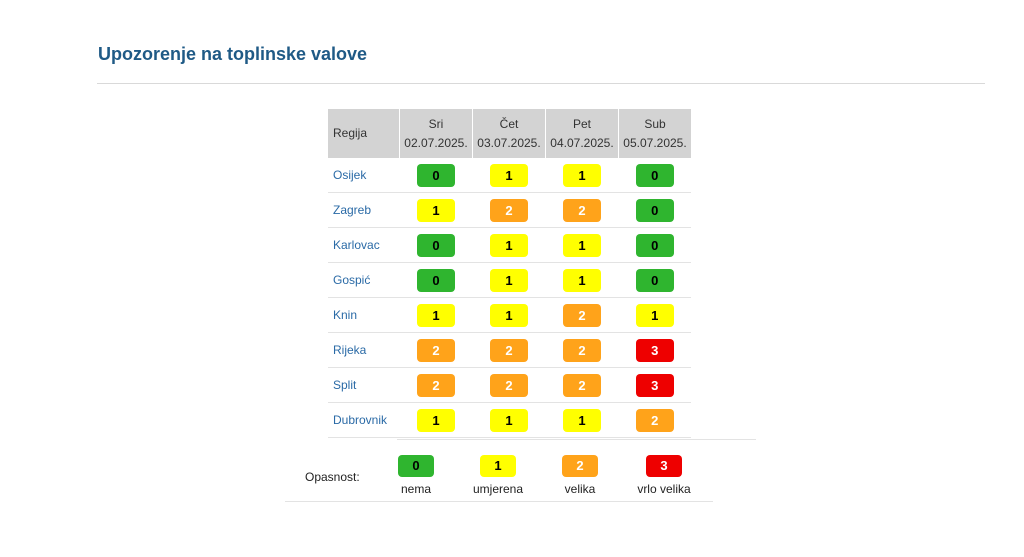 The width and height of the screenshot is (1024, 557). I want to click on day-name: Sub, so click(655, 123).